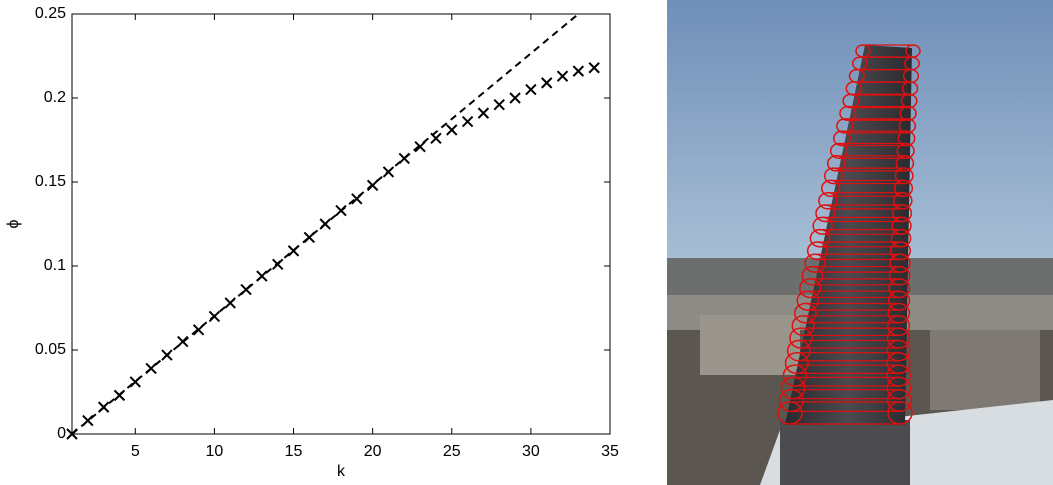  Describe the element at coordinates (135, 451) in the screenshot. I see `x-tick-label: 5` at that location.